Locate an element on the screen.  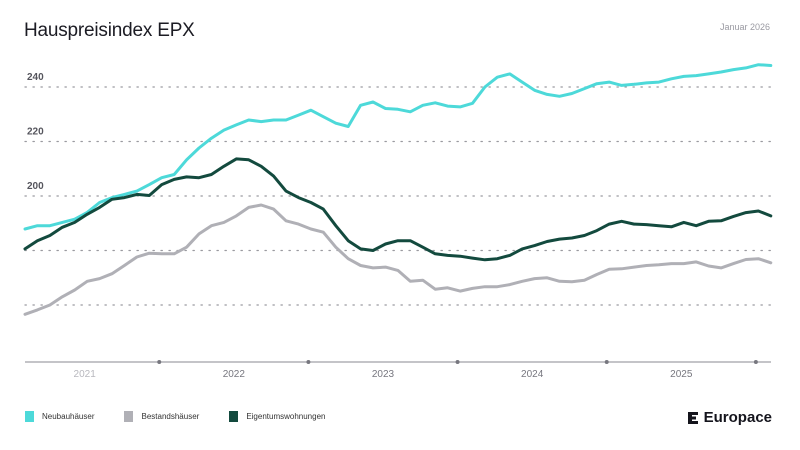
europace-logo-icon is located at coordinates (692, 417).